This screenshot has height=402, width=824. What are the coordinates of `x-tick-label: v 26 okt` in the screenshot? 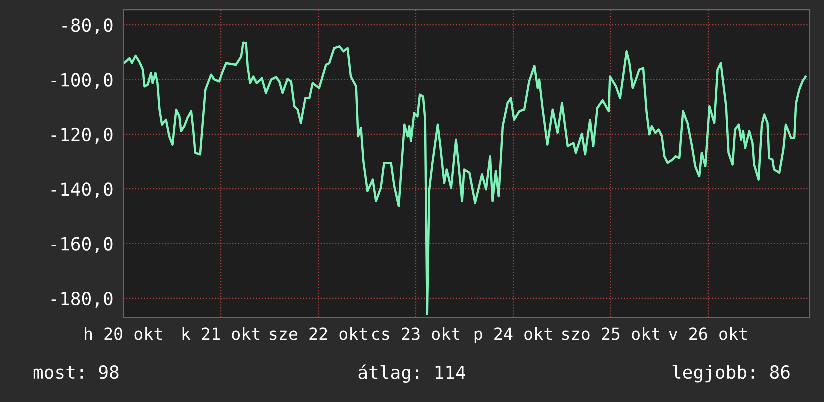 It's located at (708, 333).